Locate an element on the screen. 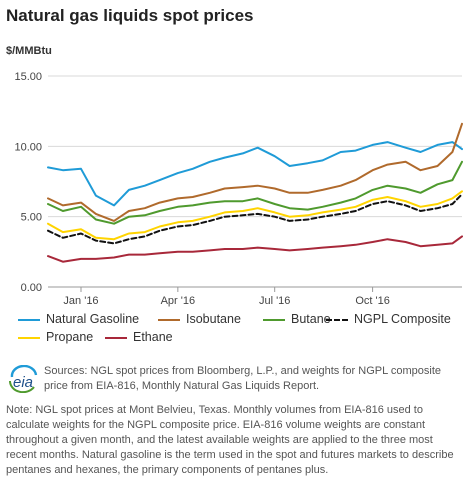 The width and height of the screenshot is (469, 482). y-tick-label: 10.00 is located at coordinates (28, 147).